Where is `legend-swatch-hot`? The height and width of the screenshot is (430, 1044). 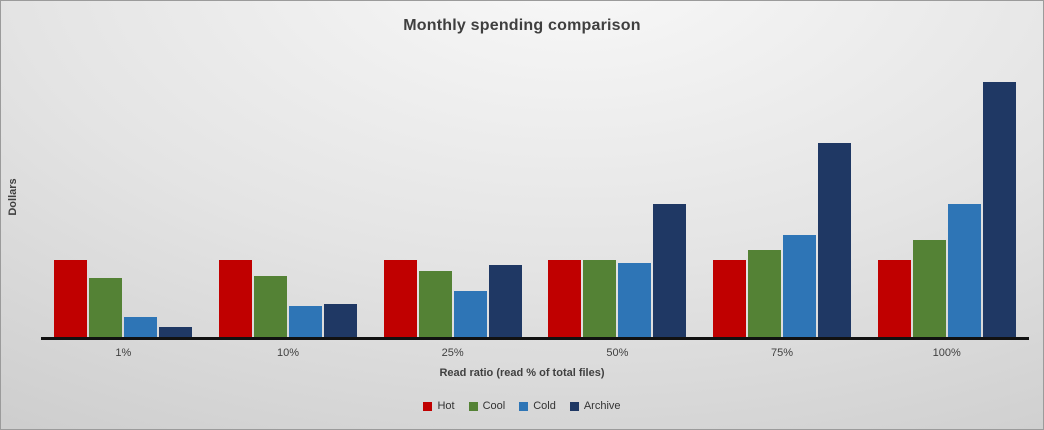 legend-swatch-hot is located at coordinates (428, 406).